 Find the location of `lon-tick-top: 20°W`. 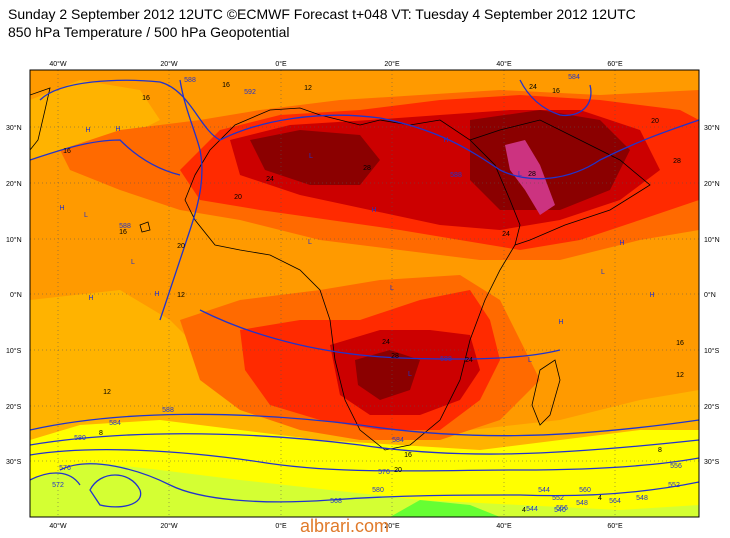

lon-tick-top: 20°W is located at coordinates (169, 64).